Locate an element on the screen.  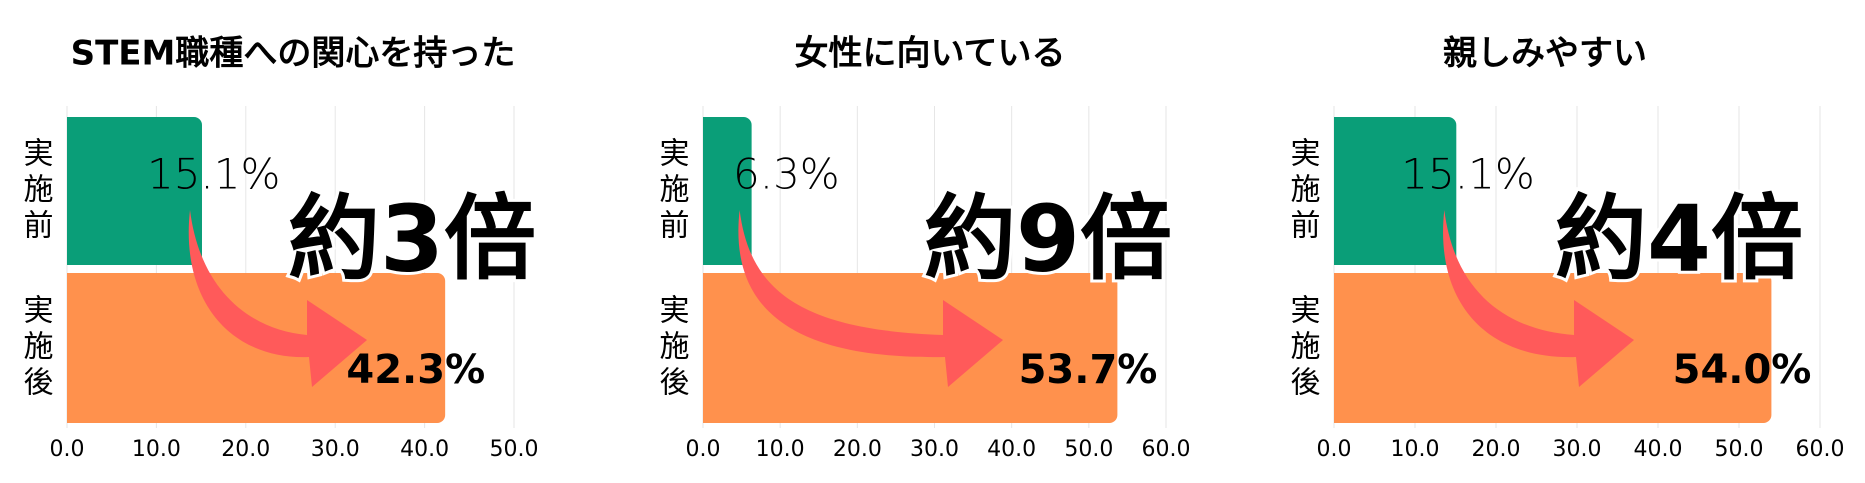
annotation: 約4倍 is located at coordinates (1679, 238).